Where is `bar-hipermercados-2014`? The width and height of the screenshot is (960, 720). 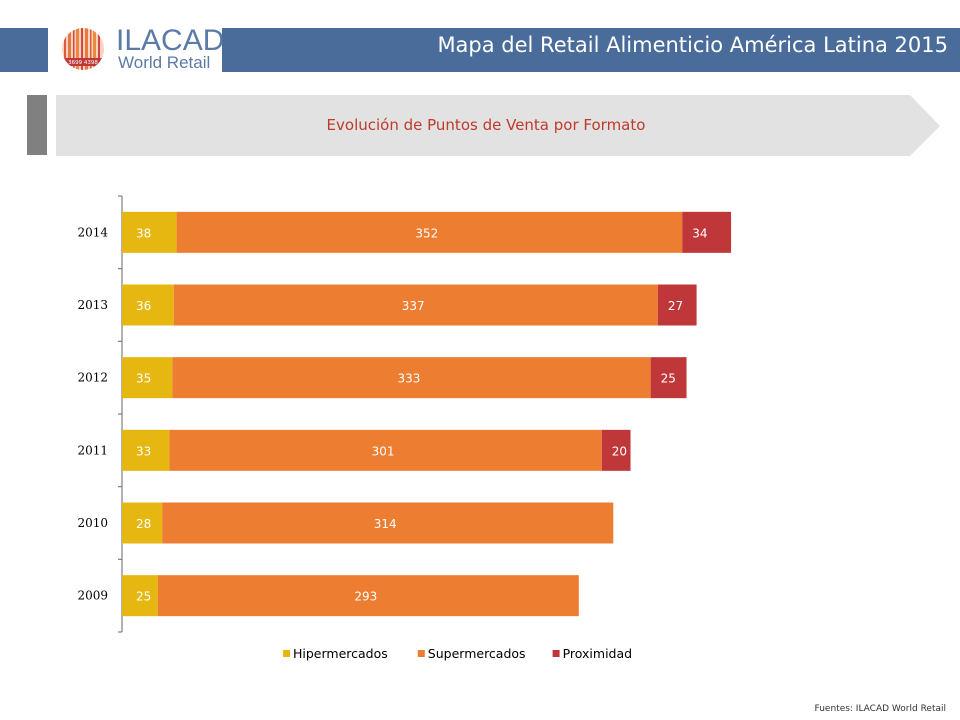 bar-hipermercados-2014 is located at coordinates (149, 232).